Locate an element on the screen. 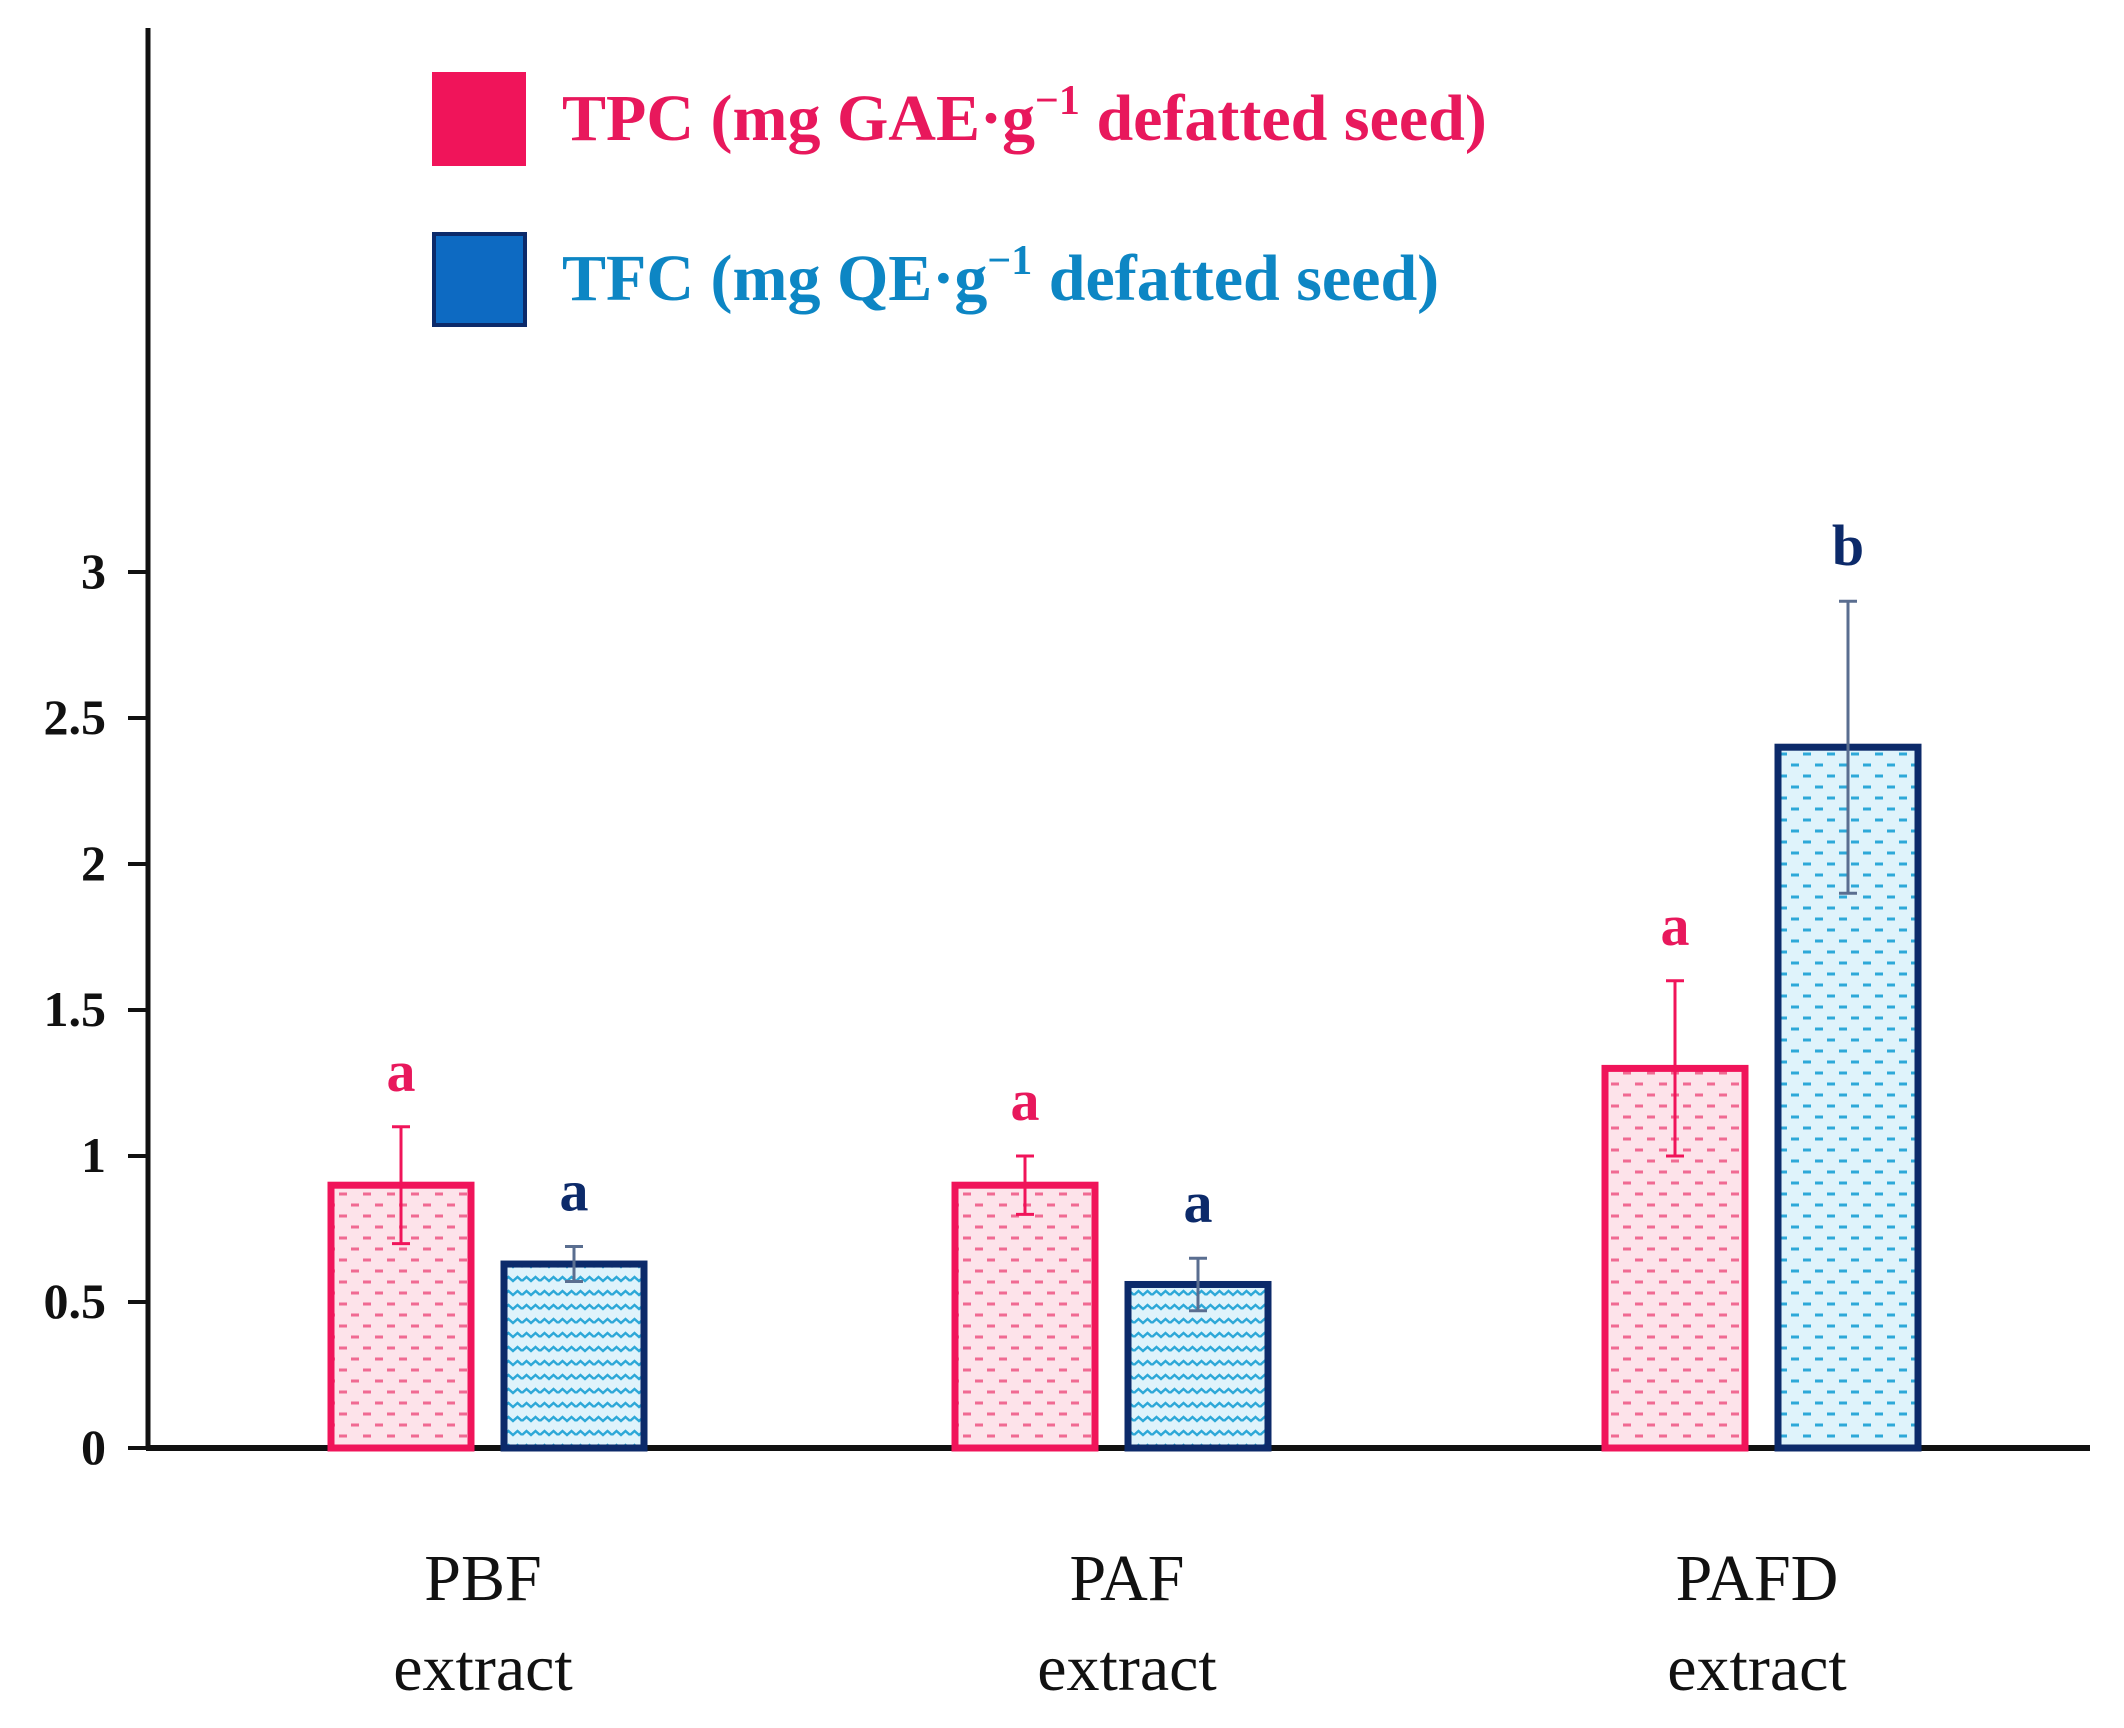  y-ticks: 0 0.5 1 1.5 2 2.5 3 is located at coordinates (96, 1009).